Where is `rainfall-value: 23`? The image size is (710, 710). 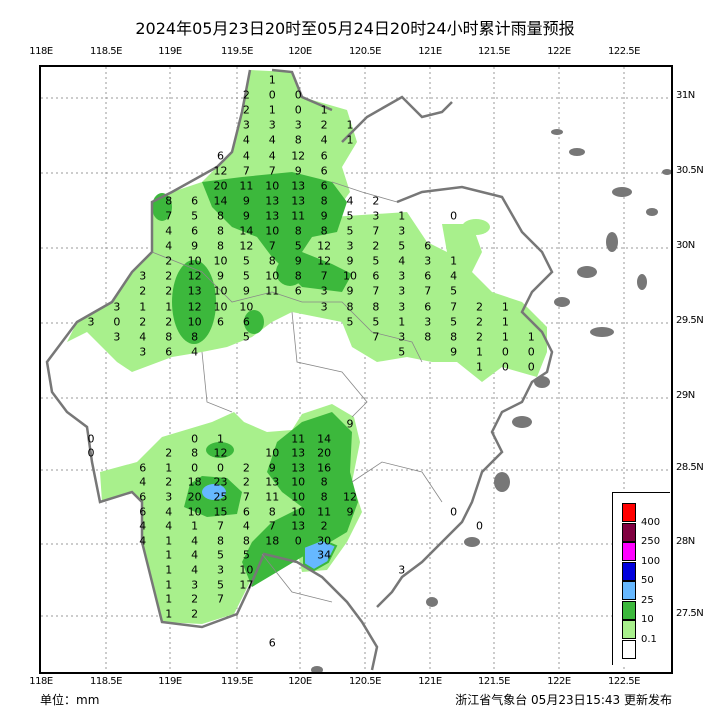
rainfall-value: 23 is located at coordinates (220, 482).